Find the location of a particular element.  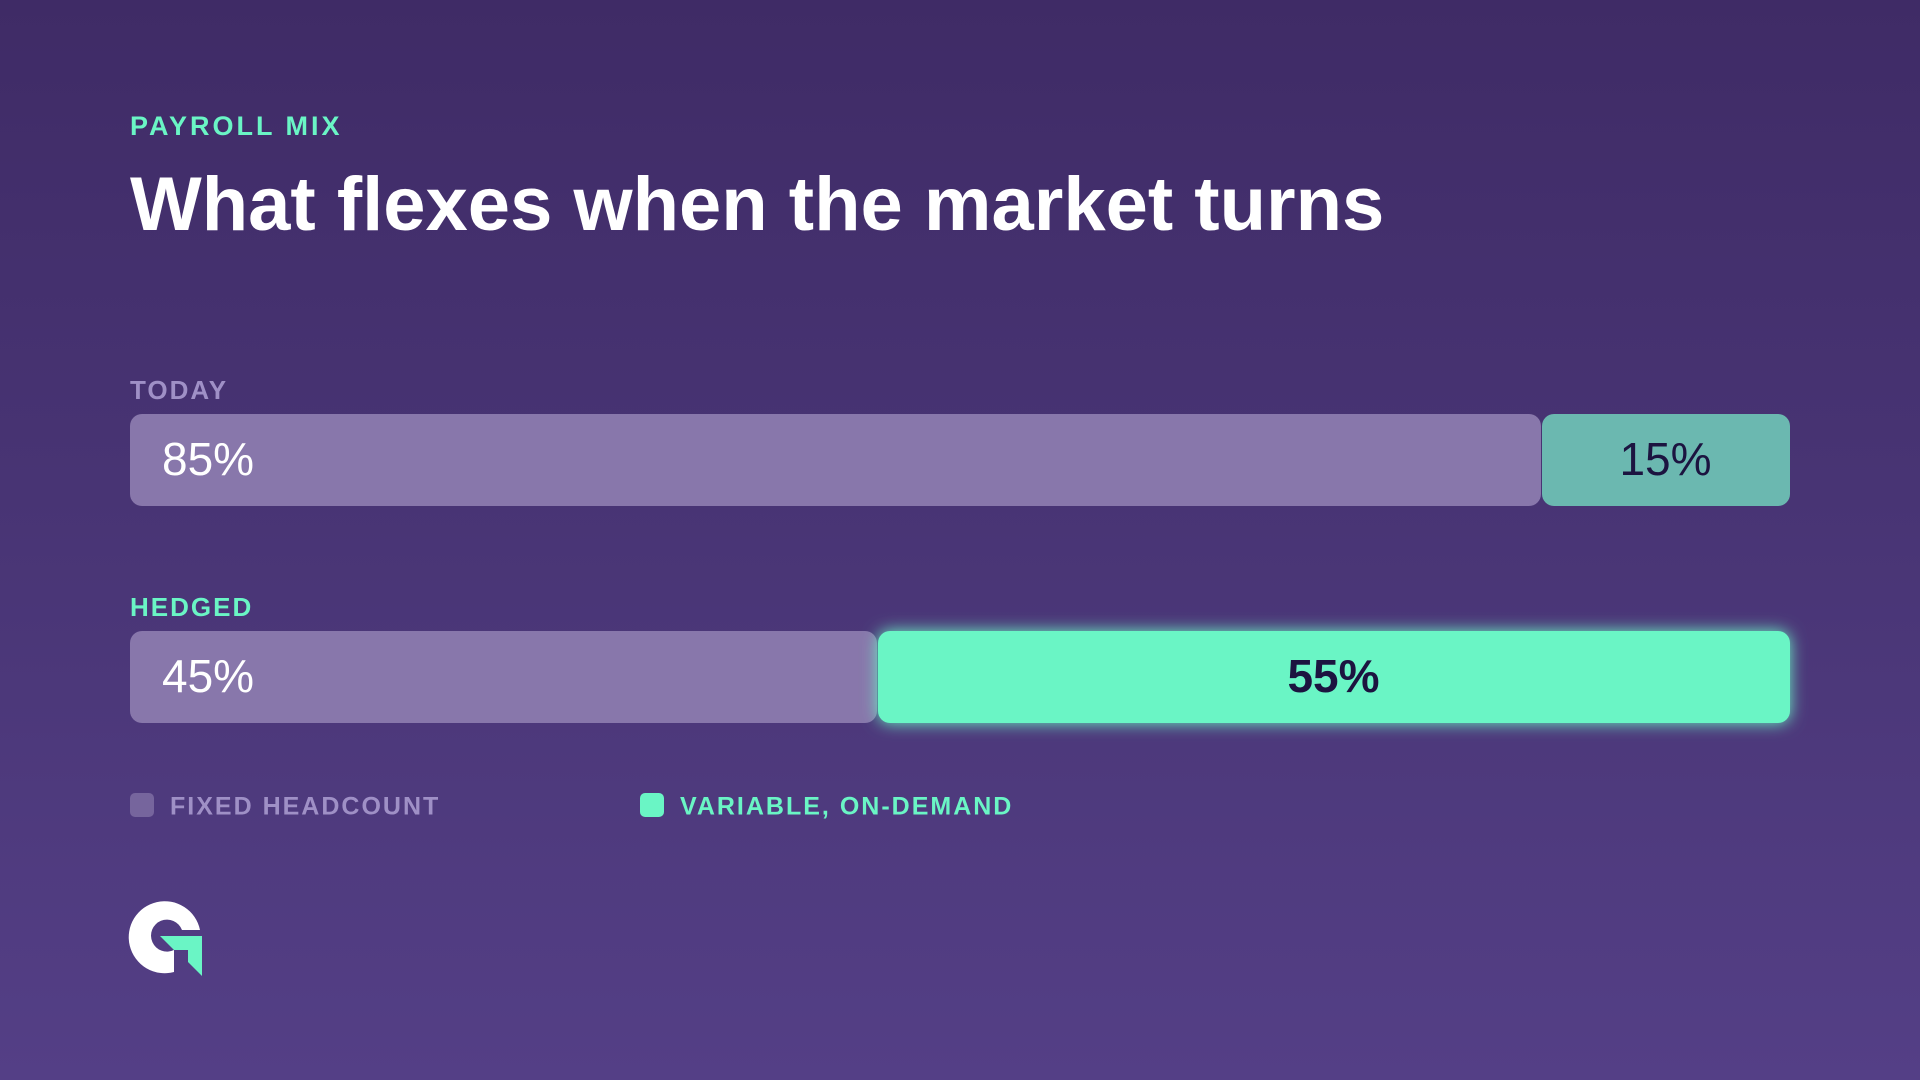

legend-label: FIXED HEADCOUNT is located at coordinates (305, 807).